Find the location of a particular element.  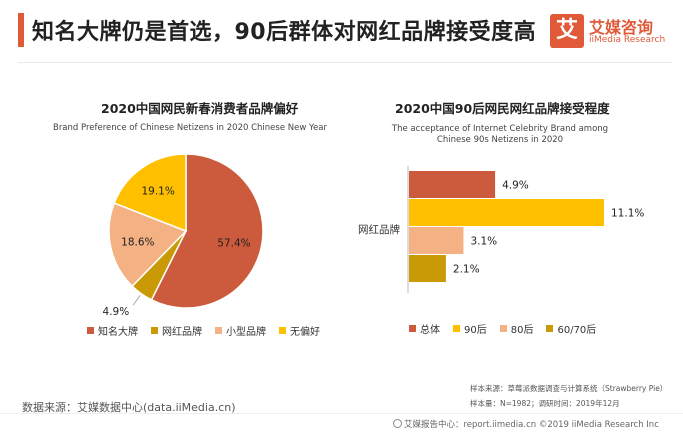

bar-legend-item-3: 60/70后 is located at coordinates (571, 328).